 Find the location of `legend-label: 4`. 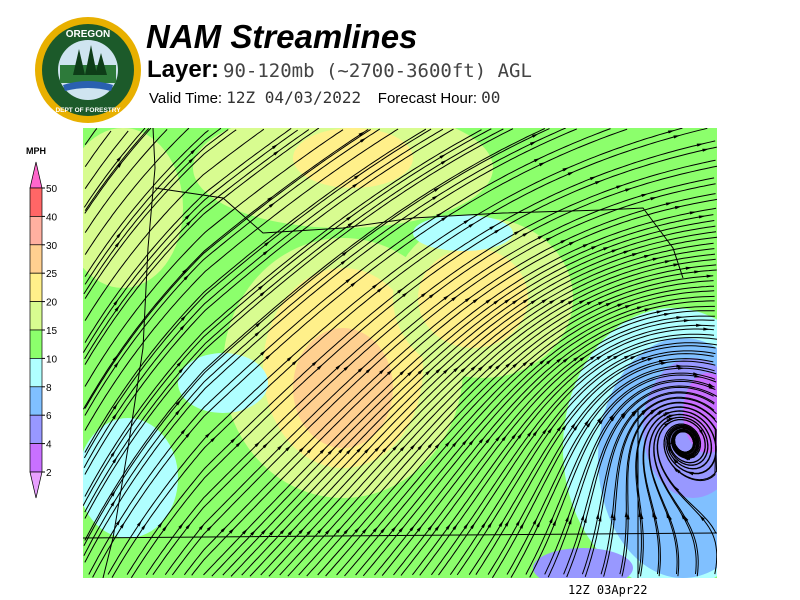

legend-label: 4 is located at coordinates (49, 445).